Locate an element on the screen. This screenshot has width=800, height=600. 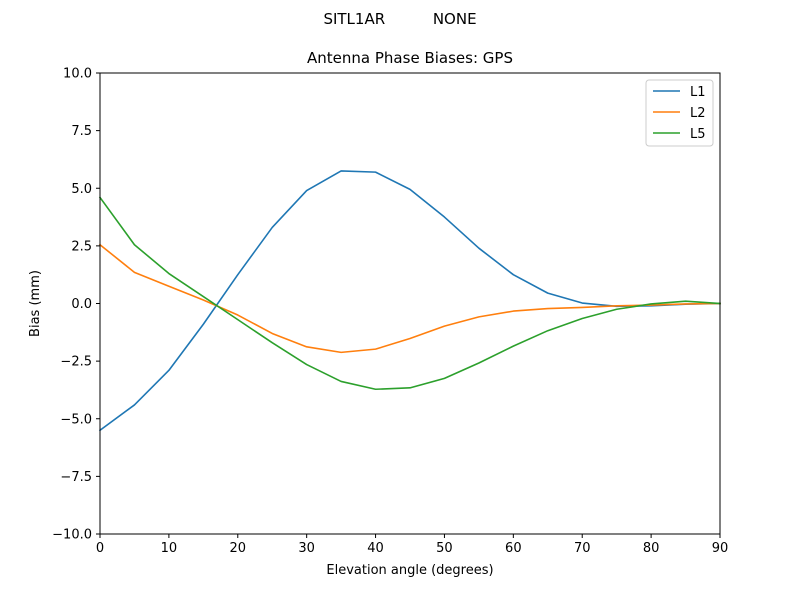
legend-box is located at coordinates (679, 113).